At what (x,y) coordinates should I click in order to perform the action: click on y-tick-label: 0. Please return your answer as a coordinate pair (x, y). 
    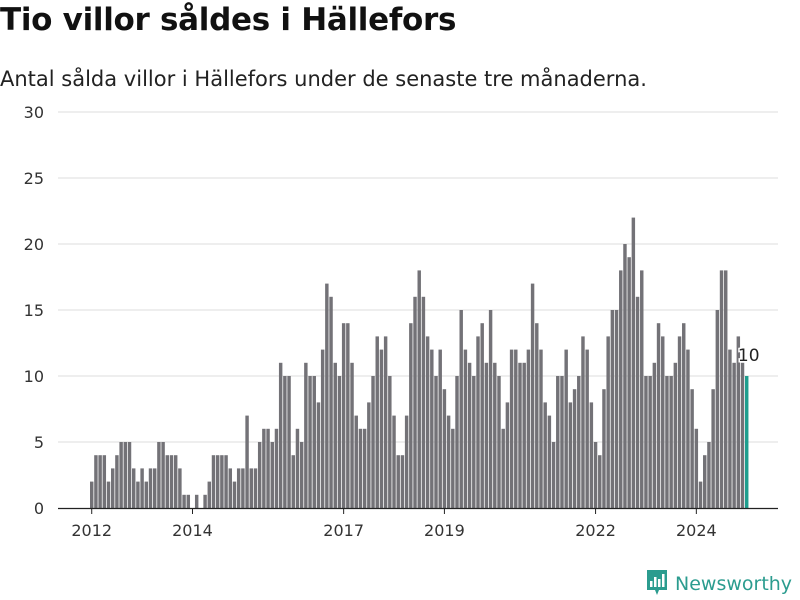
    Looking at the image, I should click on (39, 508).